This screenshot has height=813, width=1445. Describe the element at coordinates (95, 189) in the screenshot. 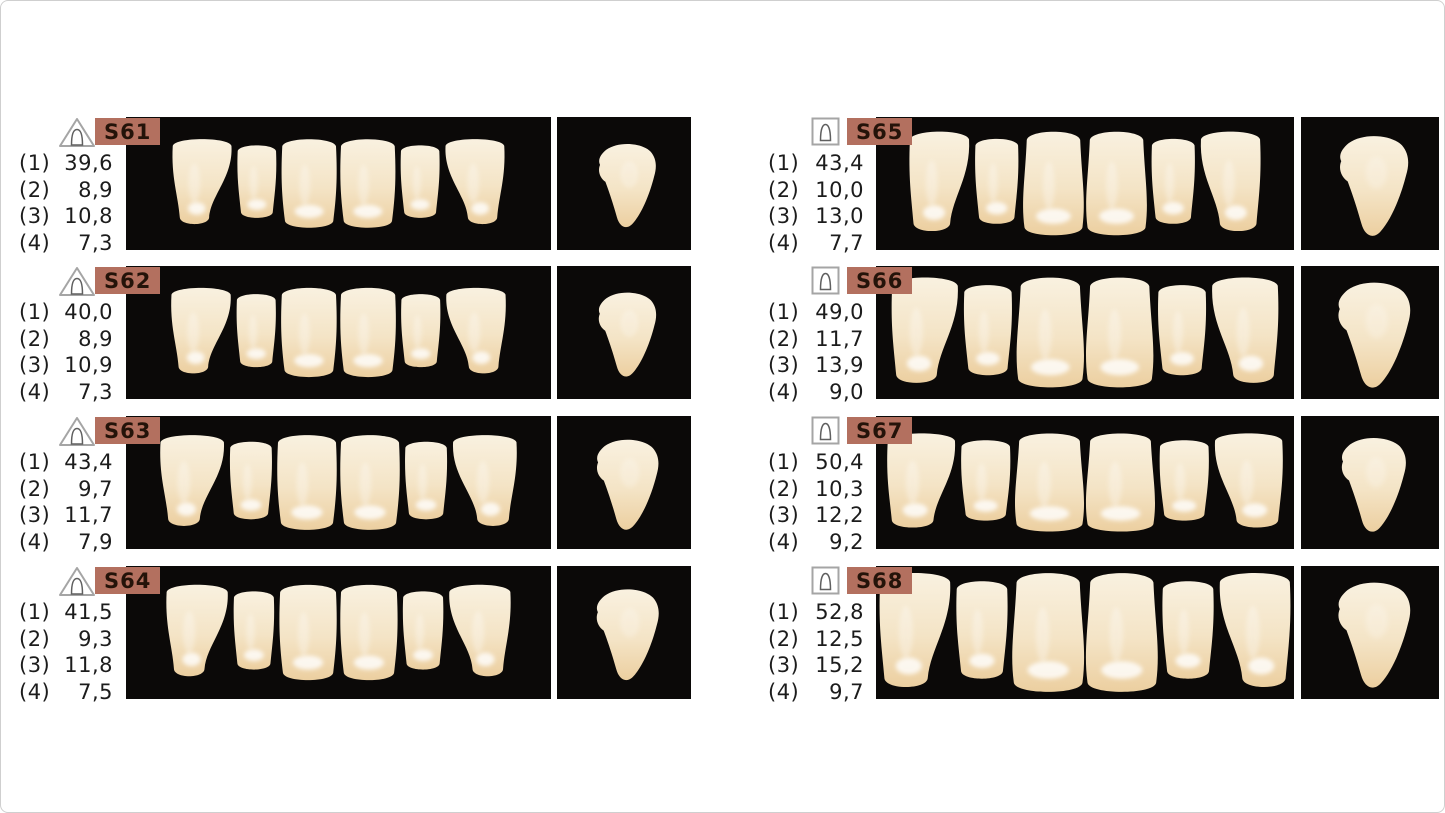

I see `measurement-value: 8,9` at that location.